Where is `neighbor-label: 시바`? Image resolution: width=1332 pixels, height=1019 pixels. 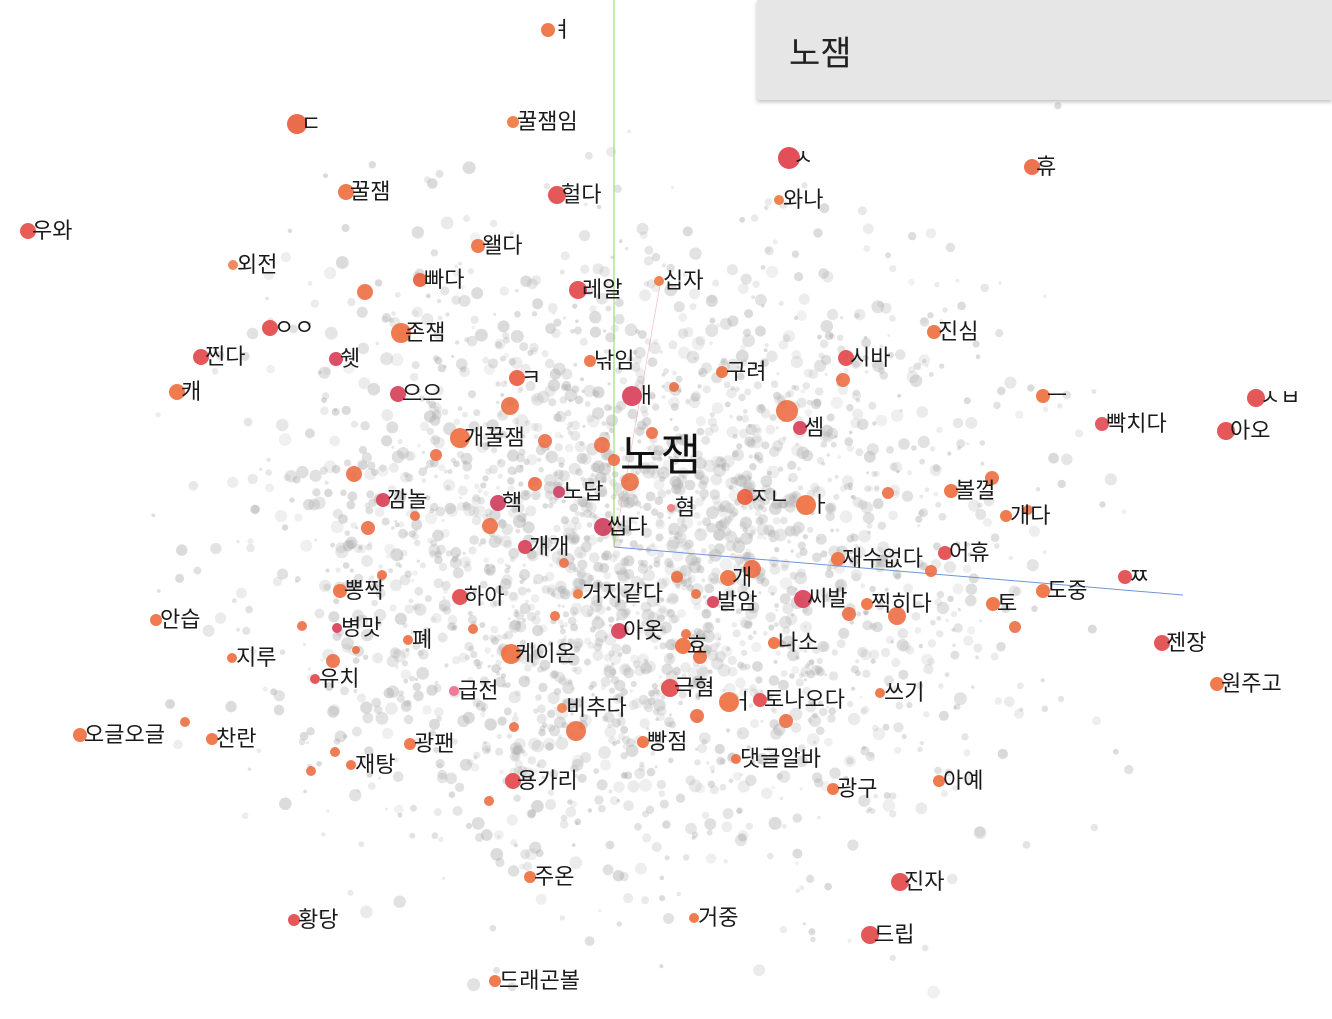
neighbor-label: 시바 is located at coordinates (870, 358).